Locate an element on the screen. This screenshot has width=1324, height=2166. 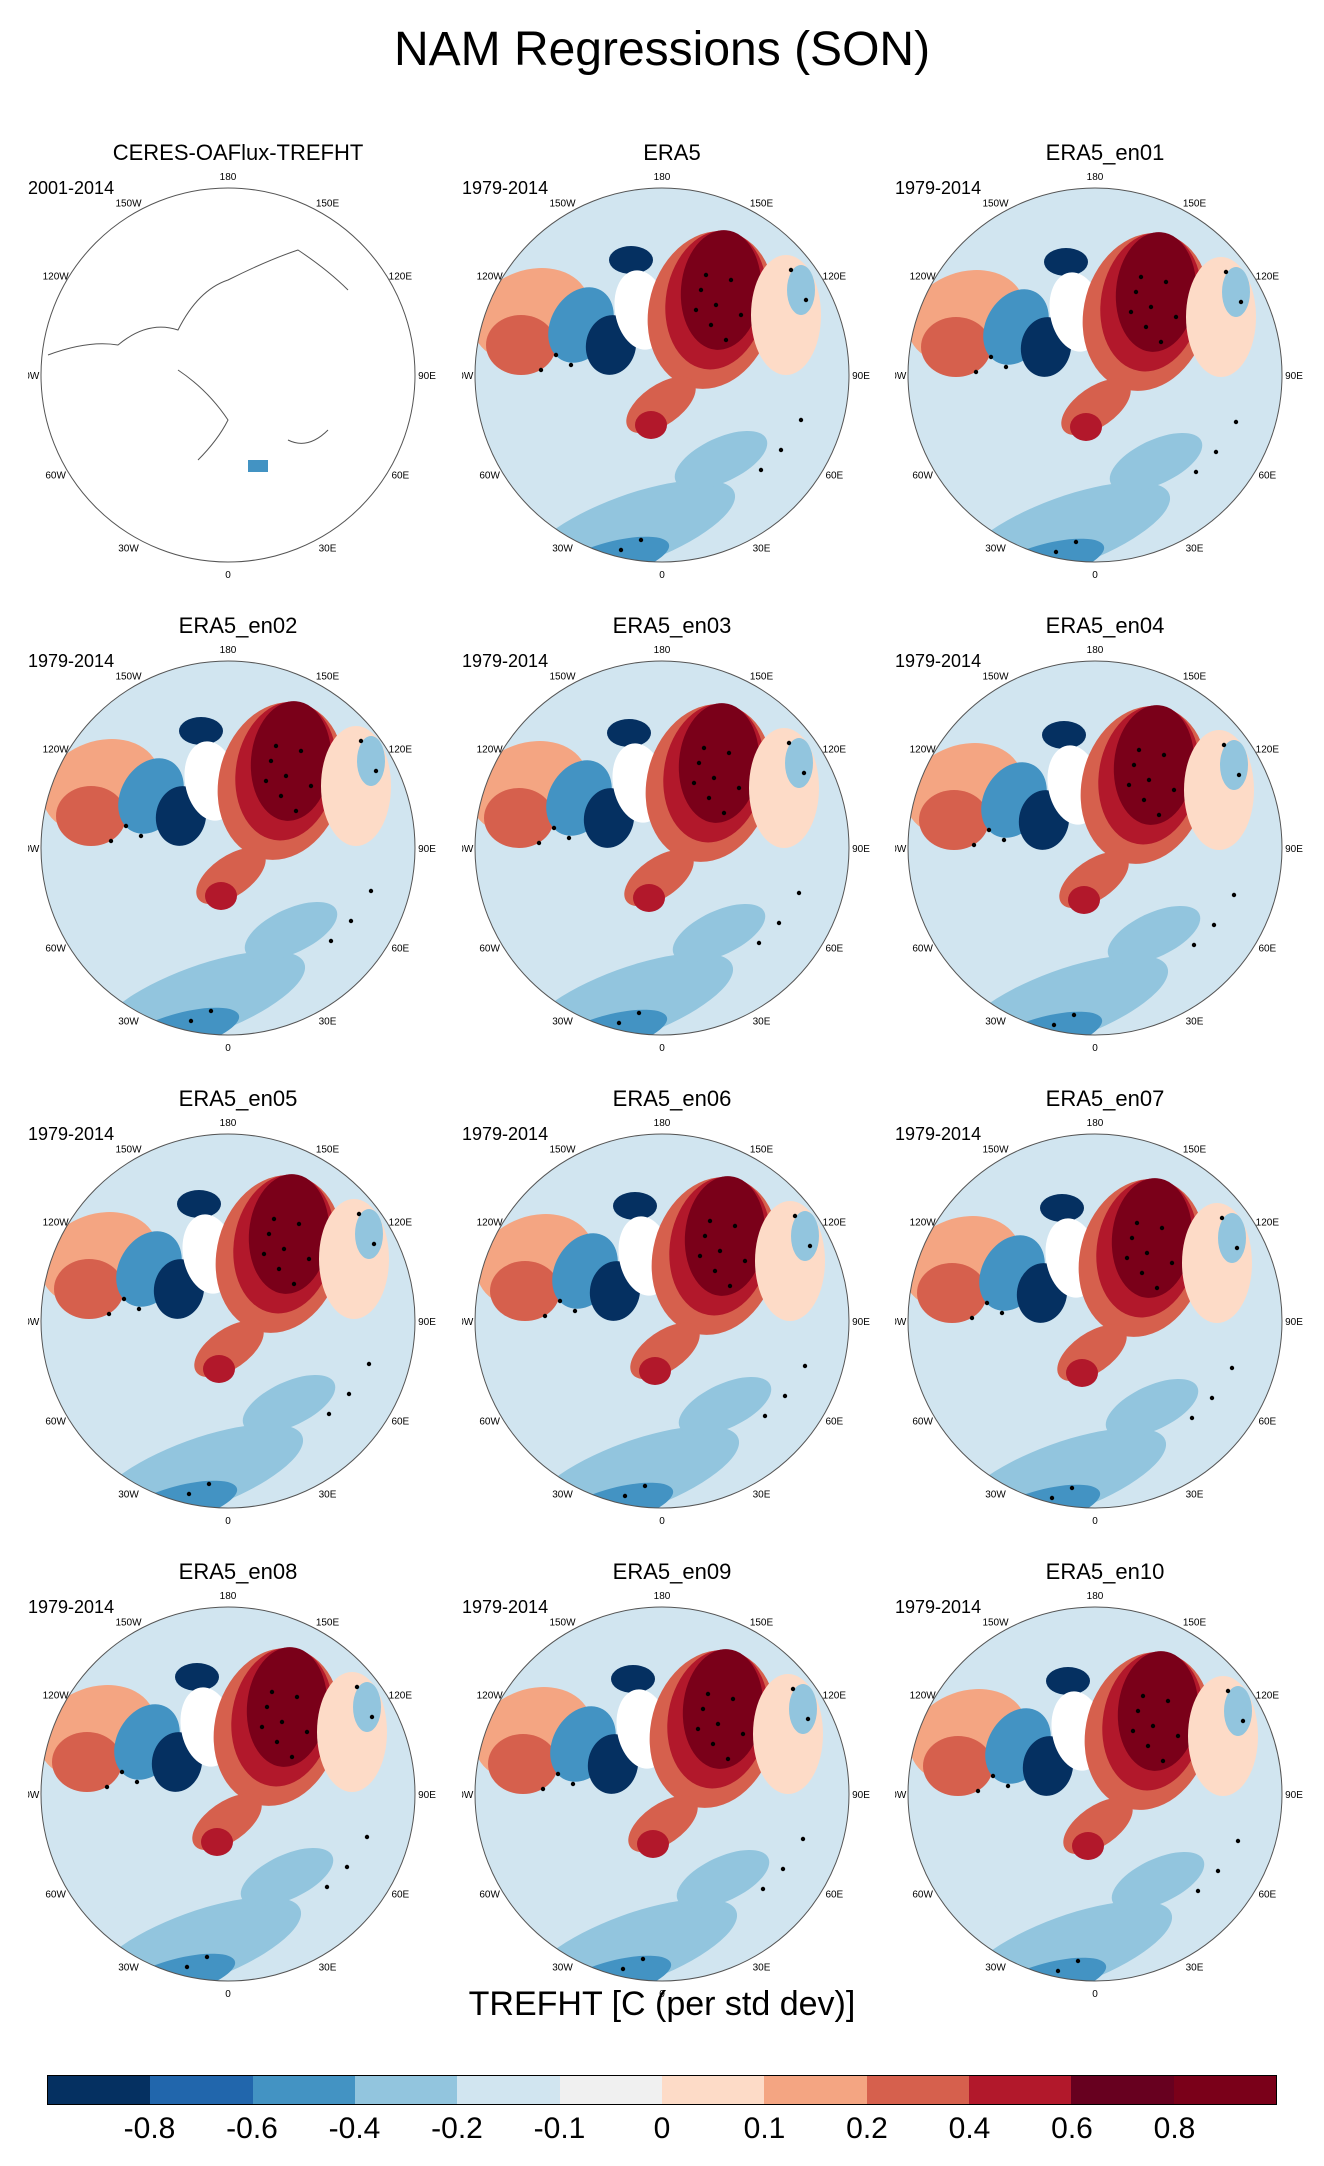
panel-title: ERA5_en01 is located at coordinates (1105, 152).